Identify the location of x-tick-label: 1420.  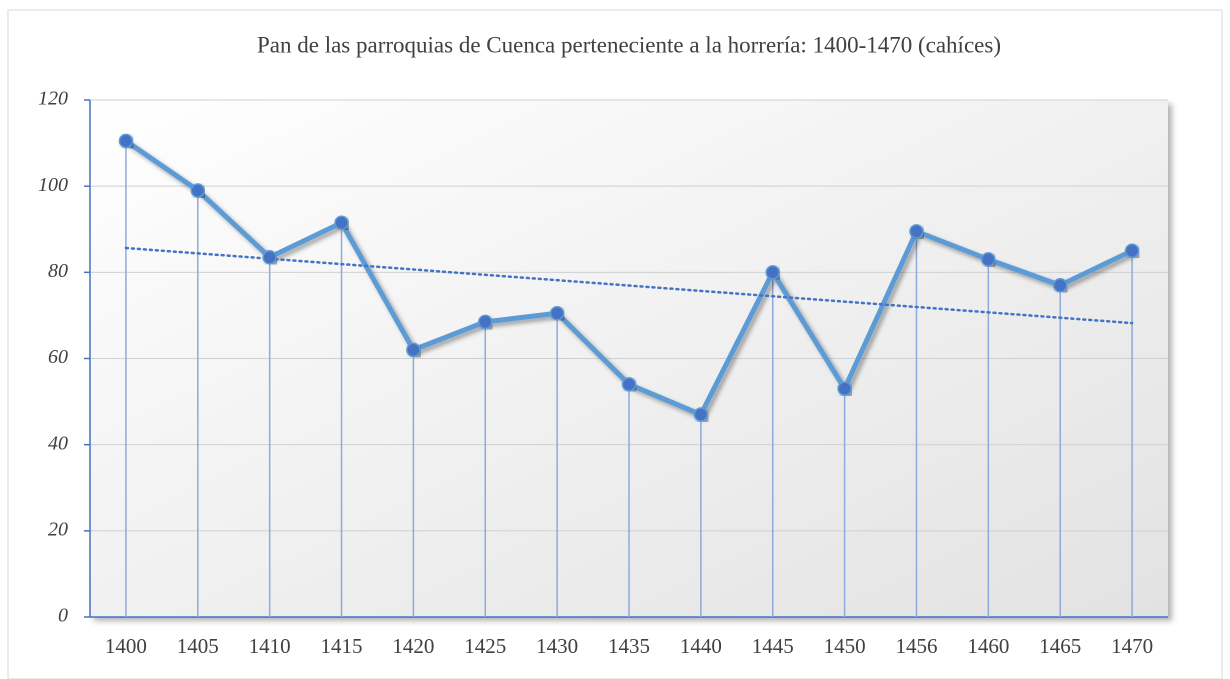
(413, 646).